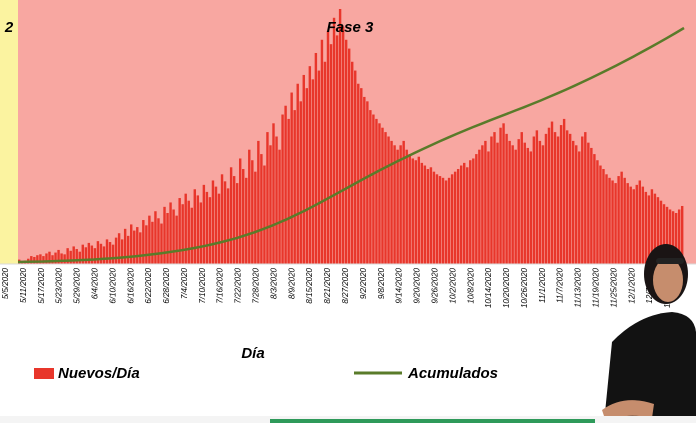 The height and width of the screenshot is (423, 696). I want to click on x-tick-label: 11/25/2020, so click(613, 287).